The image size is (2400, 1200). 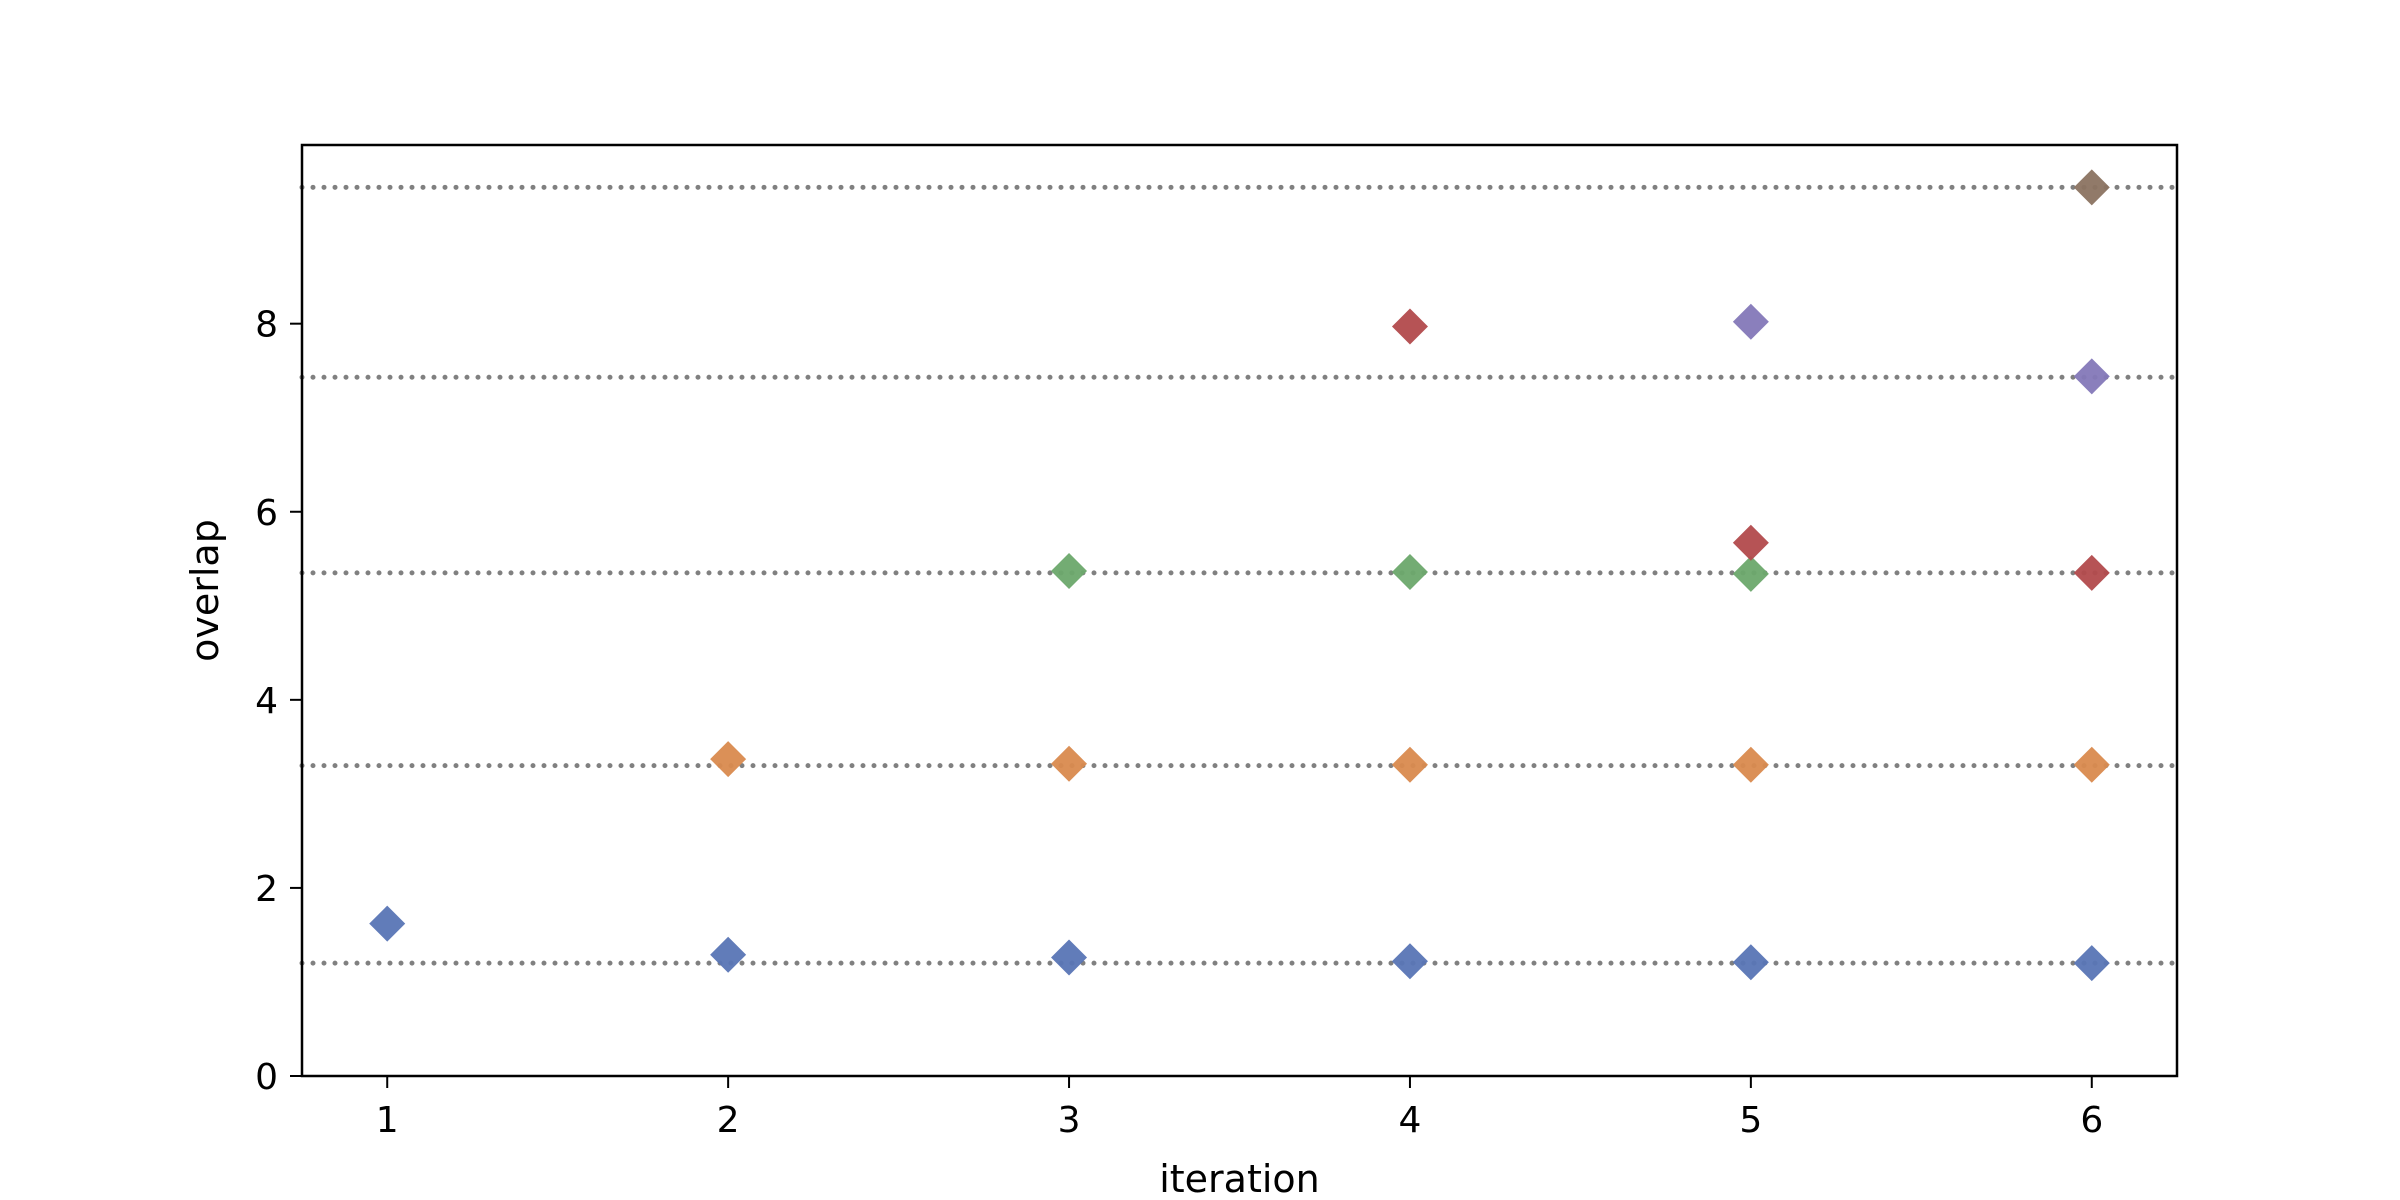 What do you see at coordinates (728, 1120) in the screenshot?
I see `x-tick-label-2: 2` at bounding box center [728, 1120].